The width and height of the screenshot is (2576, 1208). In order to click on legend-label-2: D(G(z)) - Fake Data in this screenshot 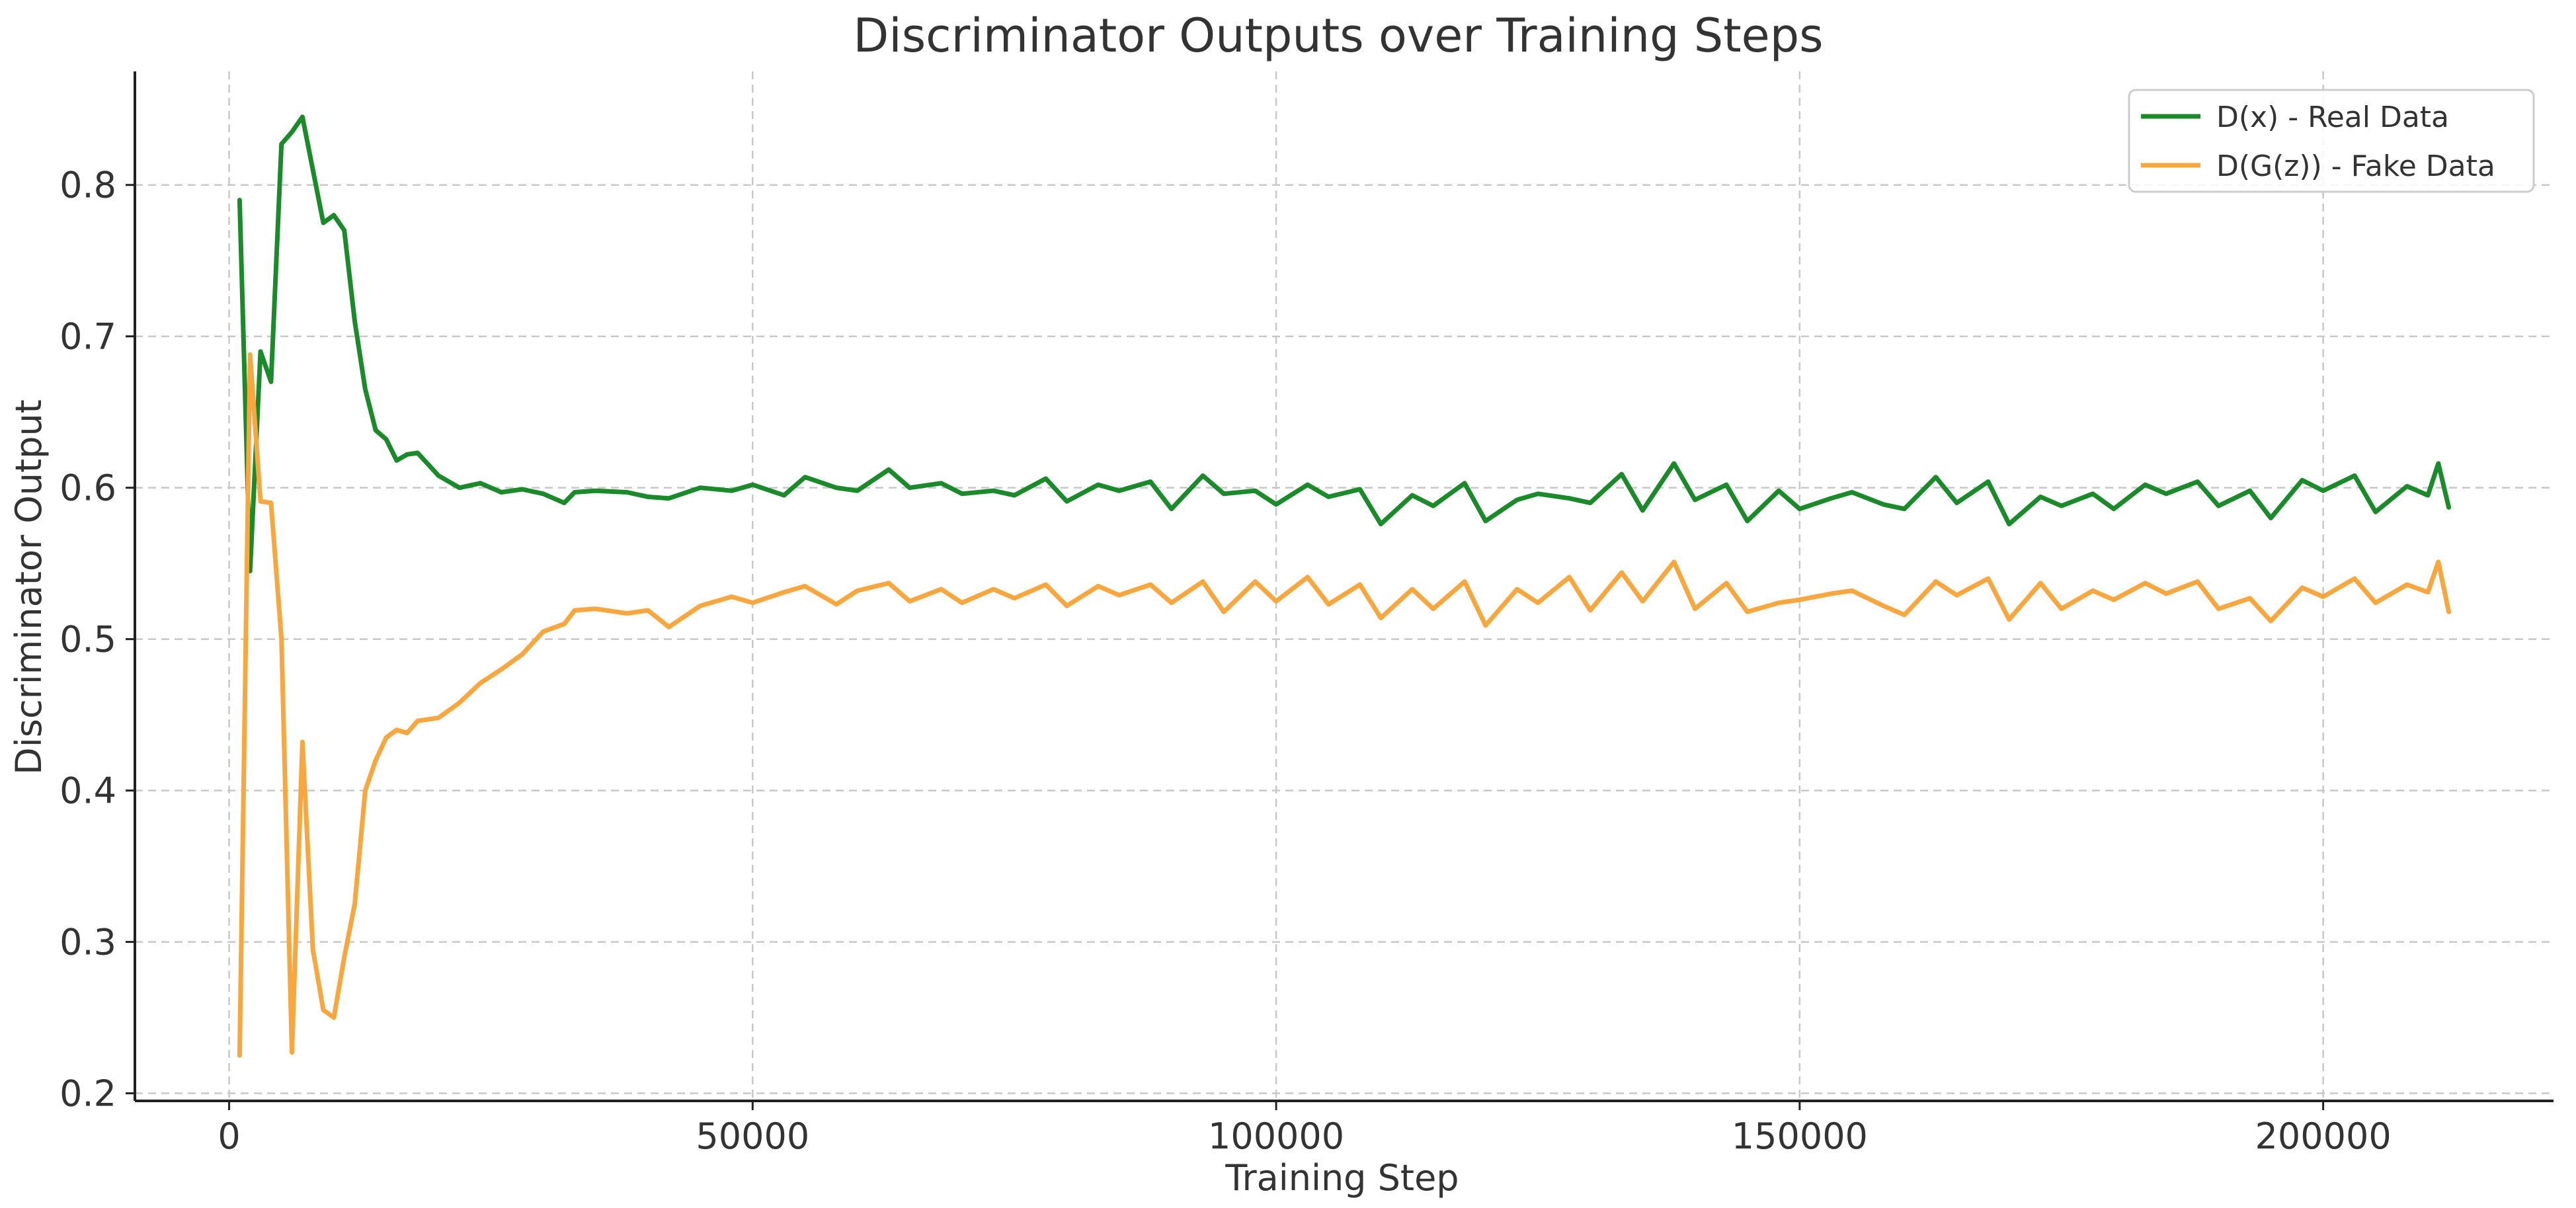, I will do `click(2355, 166)`.